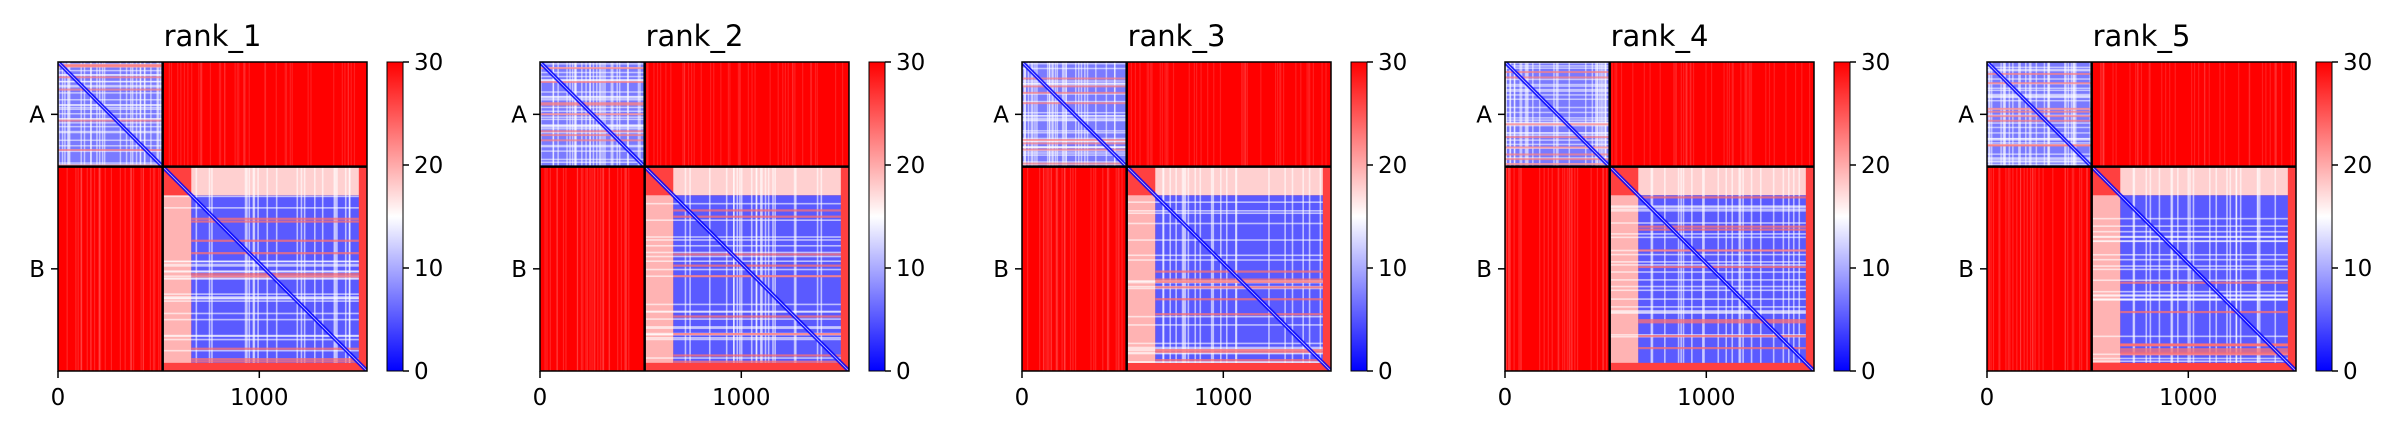  What do you see at coordinates (2141, 216) in the screenshot?
I see `plot-frame` at bounding box center [2141, 216].